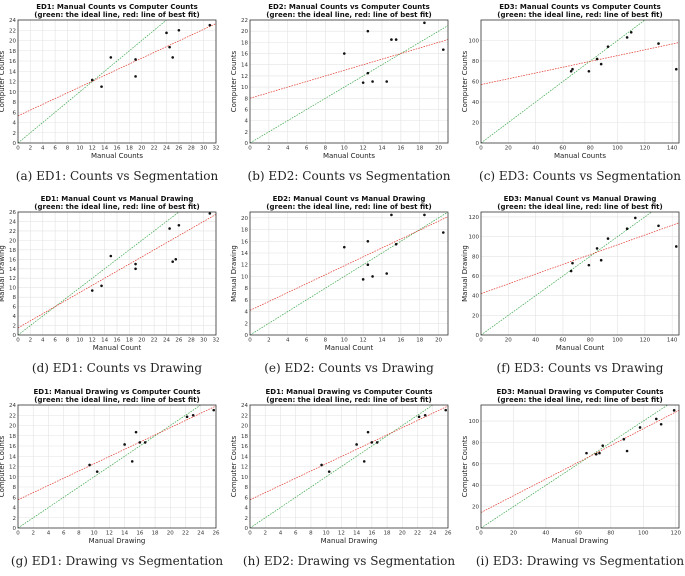 The width and height of the screenshot is (685, 576). What do you see at coordinates (387, 534) in the screenshot?
I see `x-tick-label: 18` at bounding box center [387, 534].